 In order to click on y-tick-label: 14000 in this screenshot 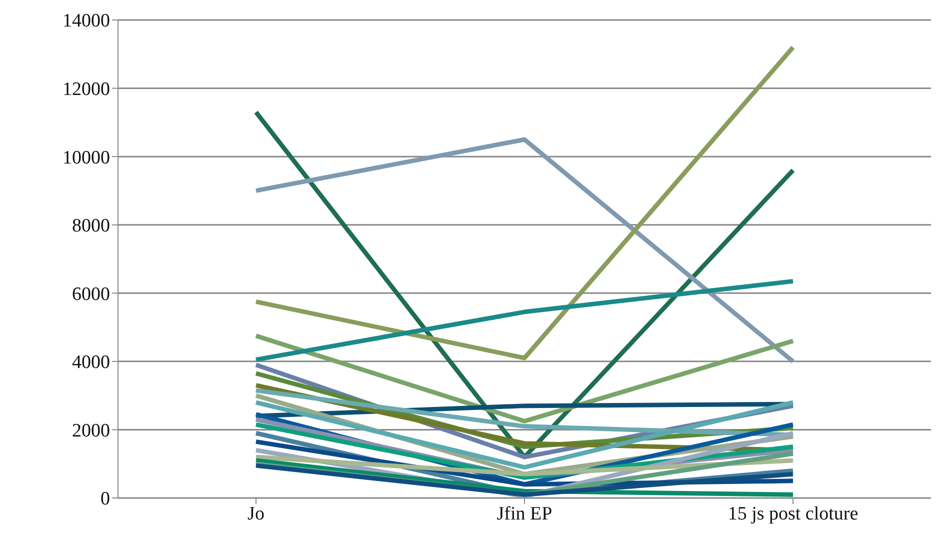, I will do `click(86, 21)`.